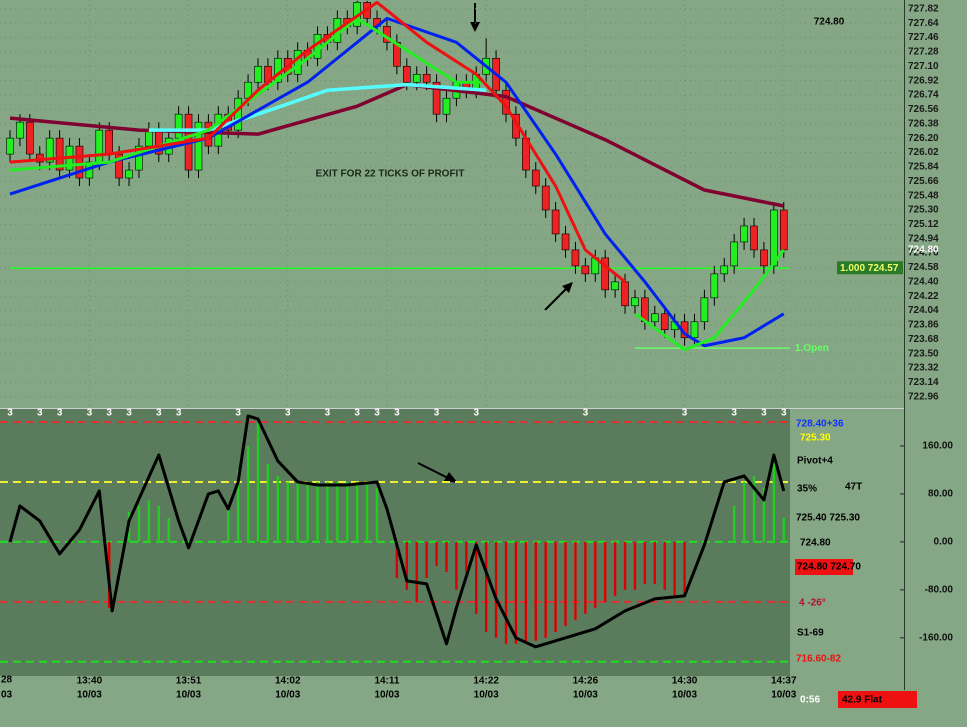  I want to click on y-tick-label: 725.30, so click(923, 210).